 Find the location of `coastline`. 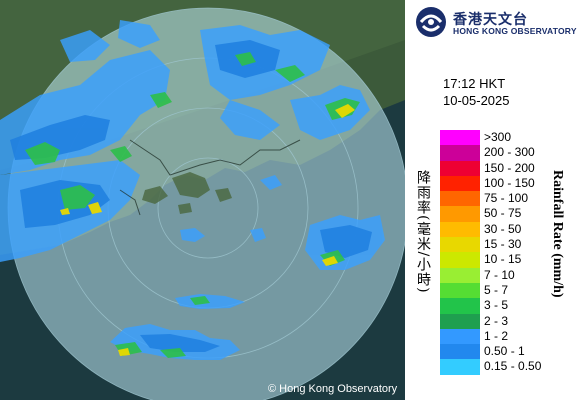

coastline is located at coordinates (210, 177).